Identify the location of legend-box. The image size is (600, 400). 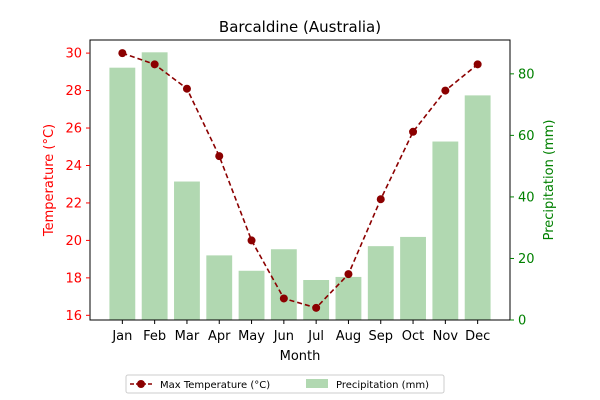
(285, 384).